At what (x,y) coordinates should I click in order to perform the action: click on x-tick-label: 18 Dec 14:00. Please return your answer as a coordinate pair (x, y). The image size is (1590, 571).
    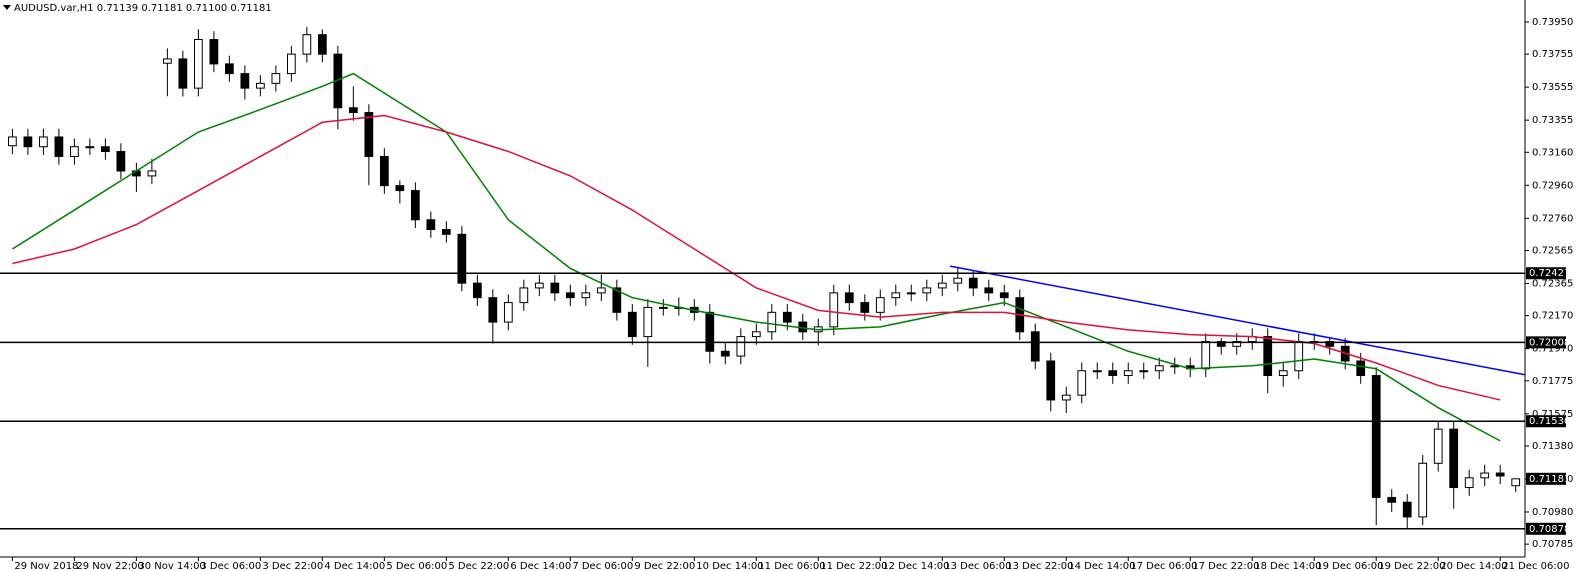
    Looking at the image, I should click on (1287, 566).